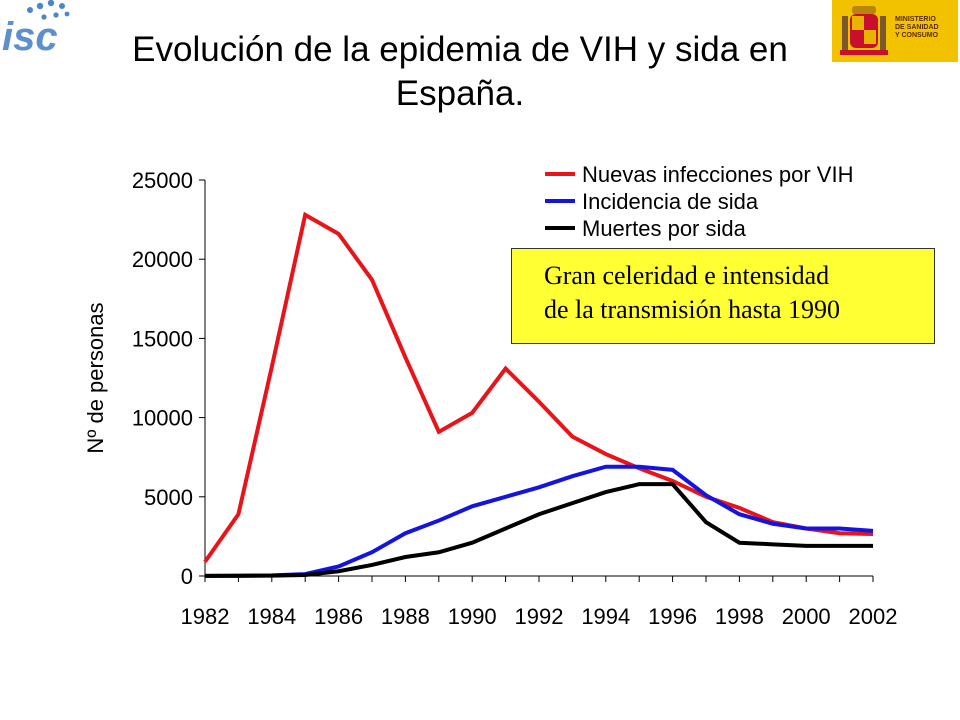  I want to click on x-tick-label: 2002, so click(873, 616).